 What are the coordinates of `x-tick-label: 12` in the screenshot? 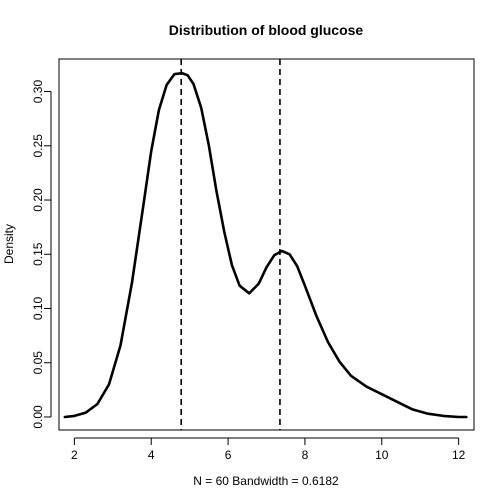 It's located at (459, 455).